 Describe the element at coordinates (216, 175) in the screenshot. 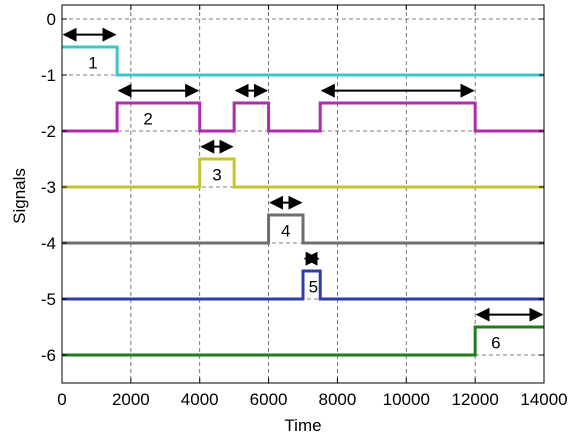

I see `signal-3-label: 3` at that location.